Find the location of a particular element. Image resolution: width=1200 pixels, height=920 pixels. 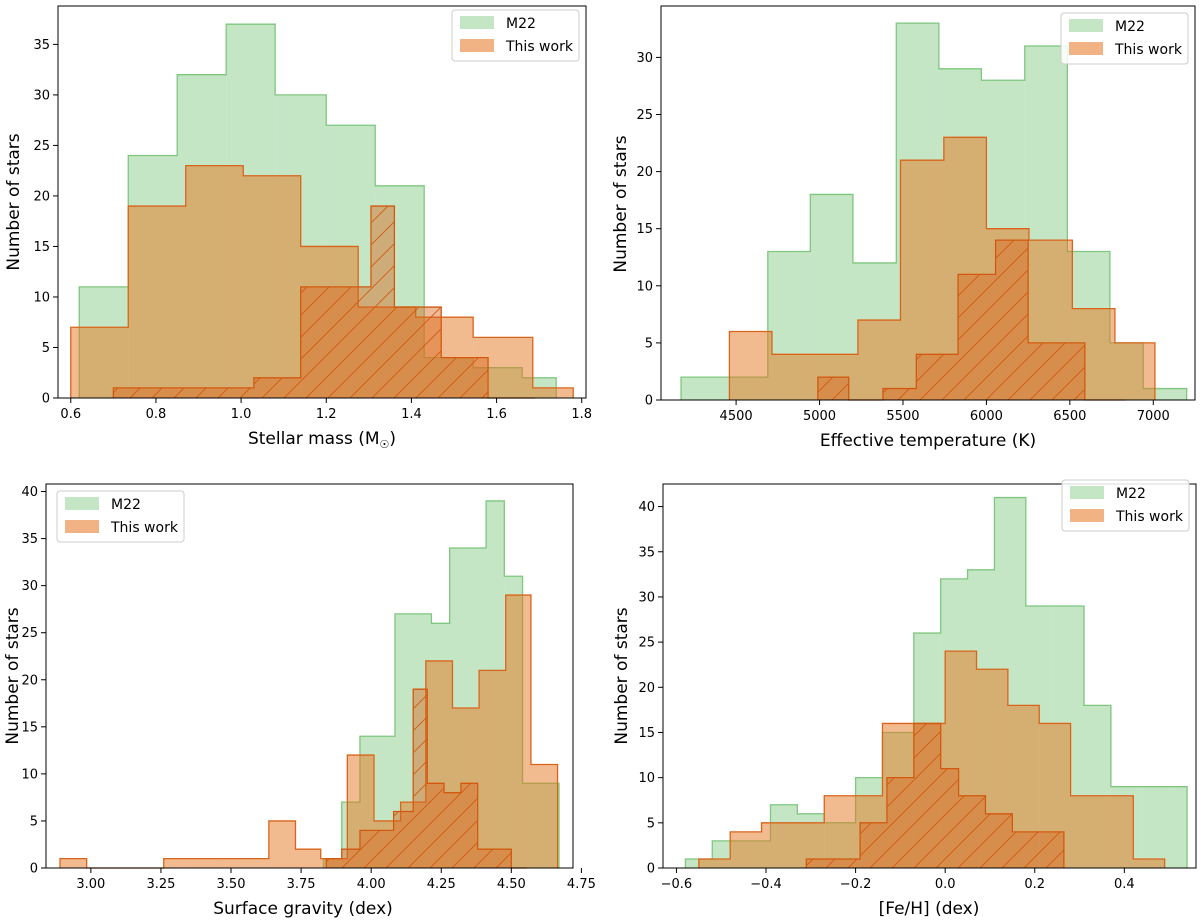

x-tick-label: −0.6 is located at coordinates (677, 884).